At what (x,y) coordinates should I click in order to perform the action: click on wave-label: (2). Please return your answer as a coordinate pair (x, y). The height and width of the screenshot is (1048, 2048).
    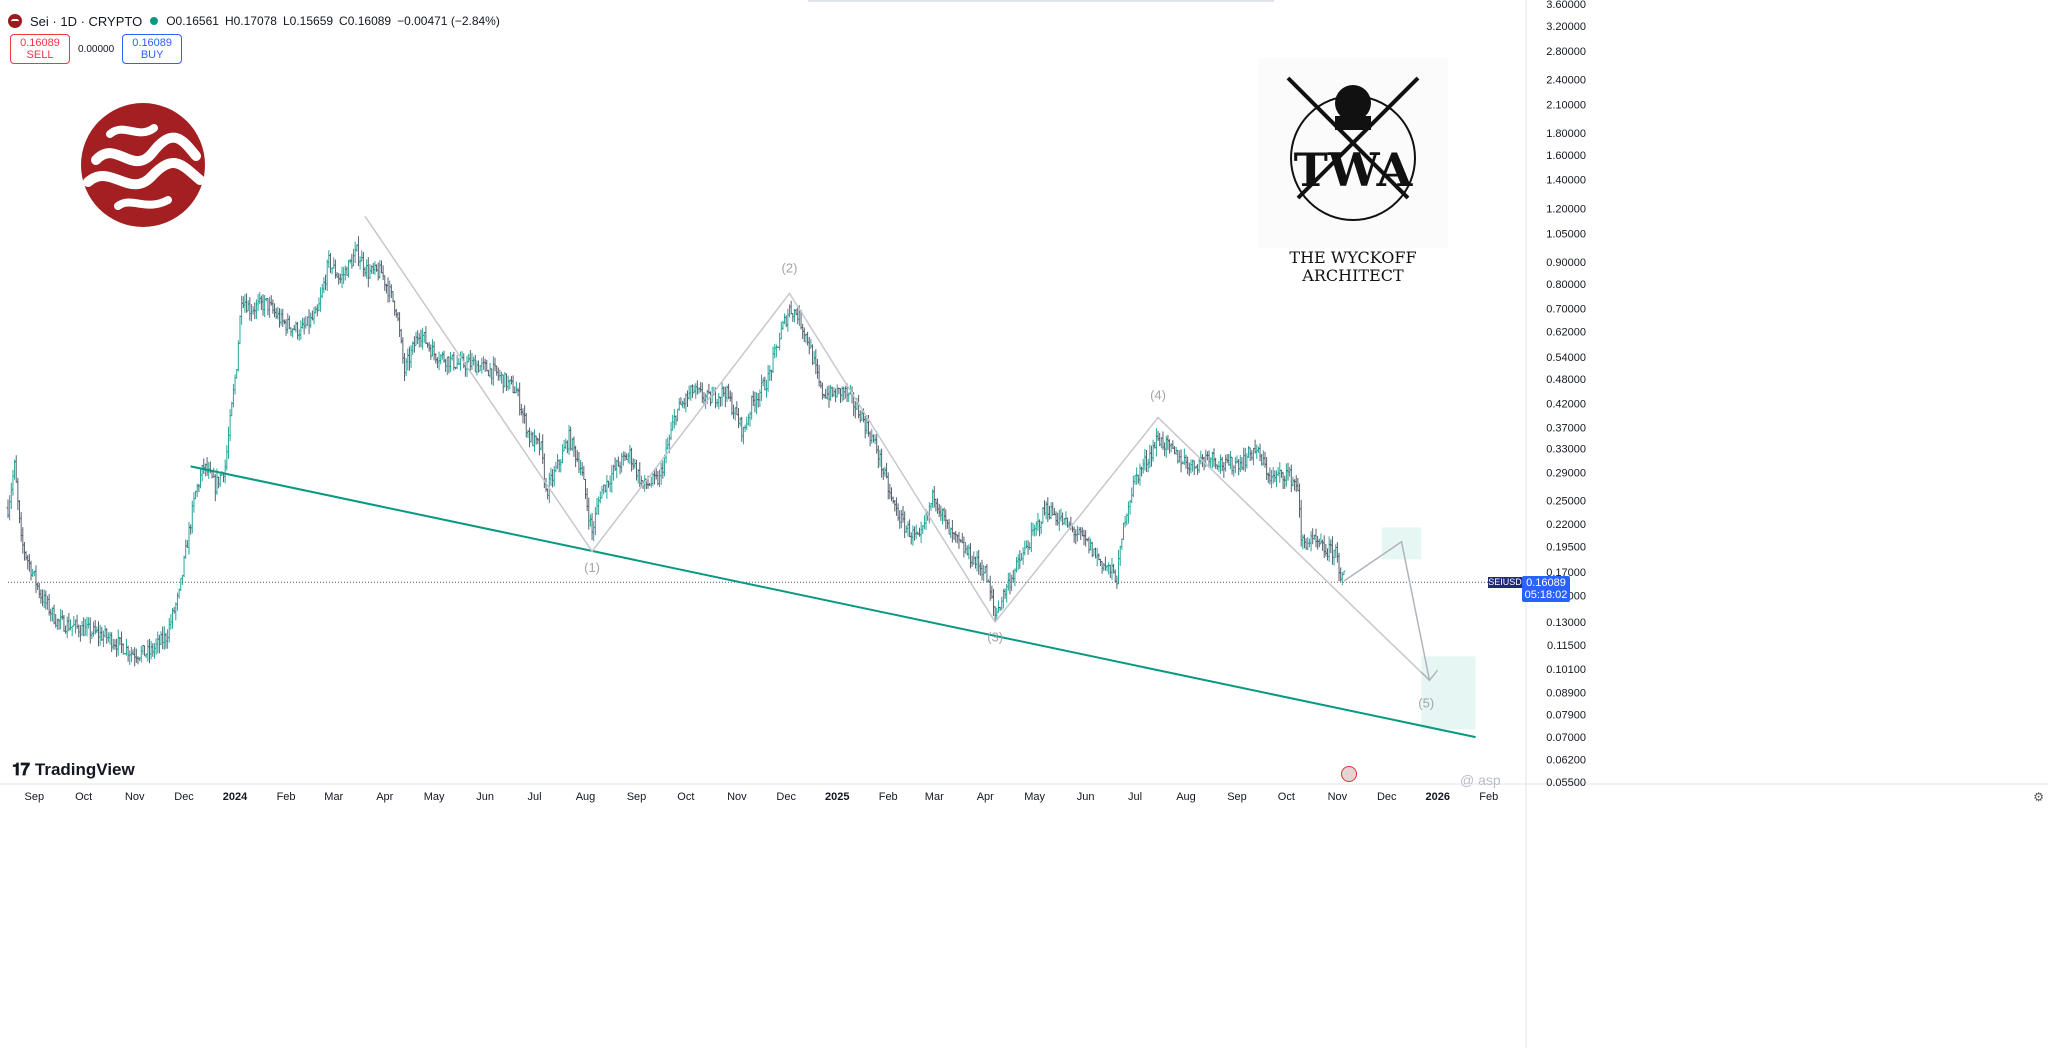
    Looking at the image, I should click on (790, 268).